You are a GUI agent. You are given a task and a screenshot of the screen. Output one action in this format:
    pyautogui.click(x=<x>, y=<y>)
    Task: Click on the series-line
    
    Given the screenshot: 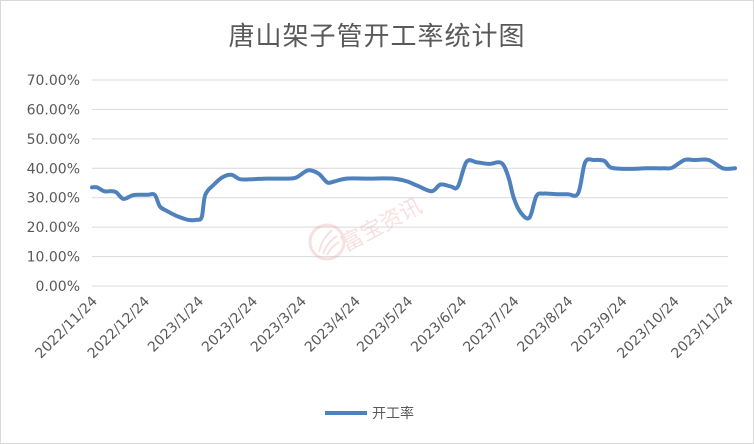 What is the action you would take?
    pyautogui.click(x=413, y=190)
    